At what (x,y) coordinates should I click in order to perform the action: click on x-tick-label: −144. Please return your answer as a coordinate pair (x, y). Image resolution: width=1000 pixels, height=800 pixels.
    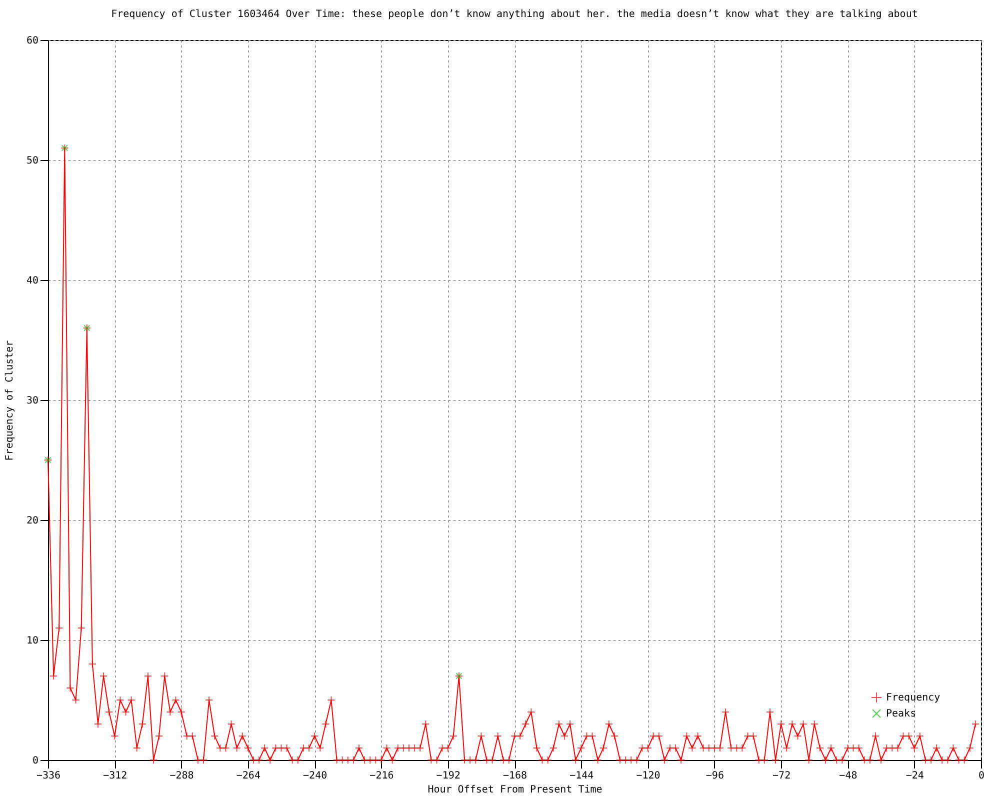
    Looking at the image, I should click on (582, 776).